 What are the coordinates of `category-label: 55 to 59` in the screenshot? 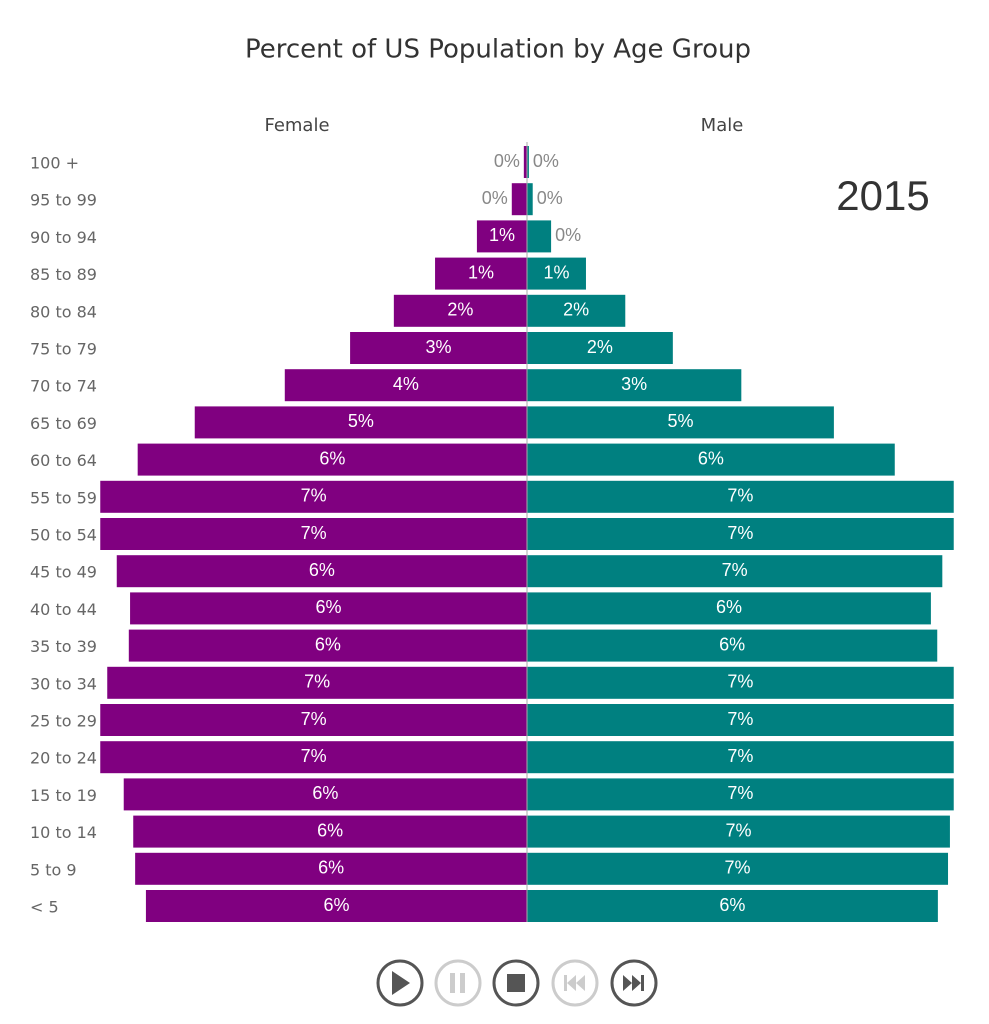 It's located at (63, 497).